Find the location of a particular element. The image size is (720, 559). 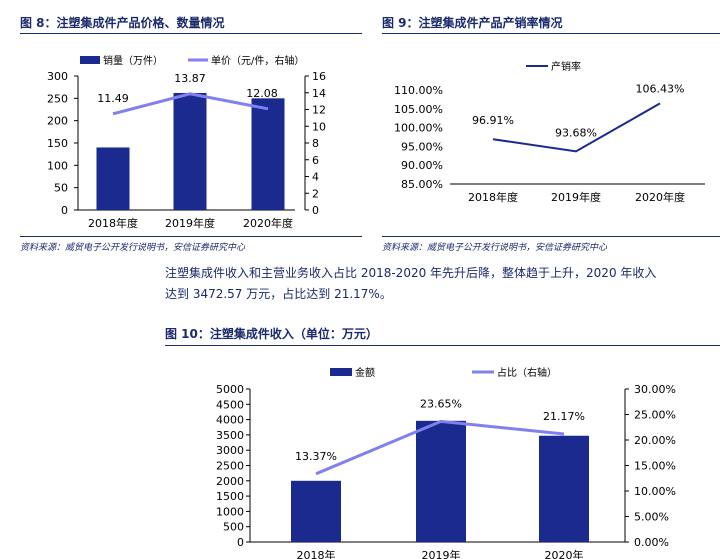

fig8-y-tick-label: 300 is located at coordinates (57, 76).